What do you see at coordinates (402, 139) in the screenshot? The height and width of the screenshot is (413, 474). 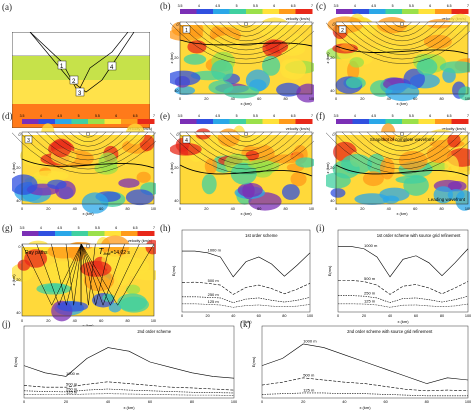 I see `snapshot-caption: Snapshot of complete wavefront` at bounding box center [402, 139].